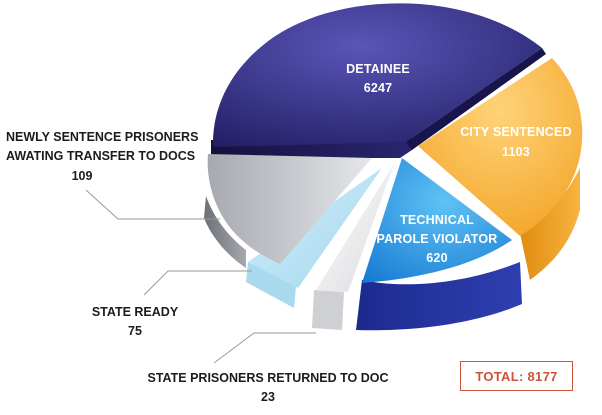  Describe the element at coordinates (268, 378) in the screenshot. I see `label-state-prisoners-returned-name: STATE PRISONERS RETURNED TO DOC` at that location.